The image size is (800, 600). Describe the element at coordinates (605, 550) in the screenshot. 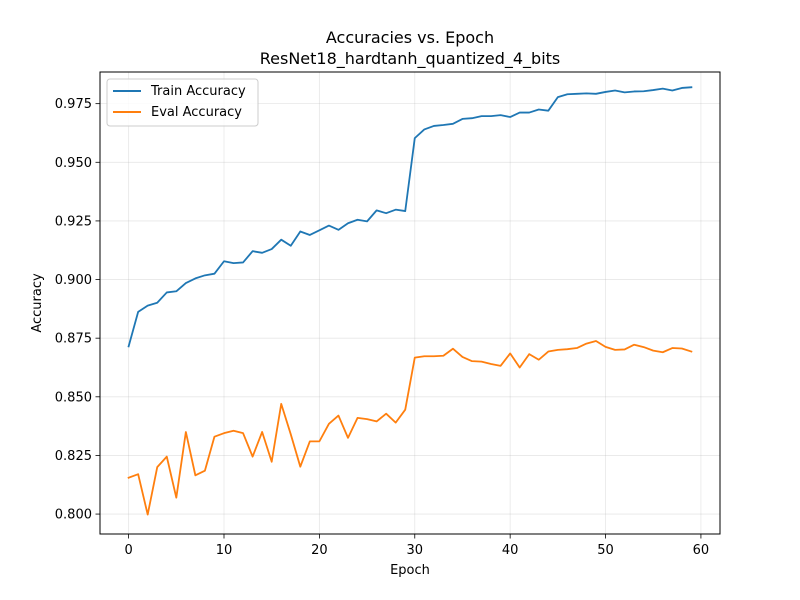

I see `x-tick-label: 50` at that location.